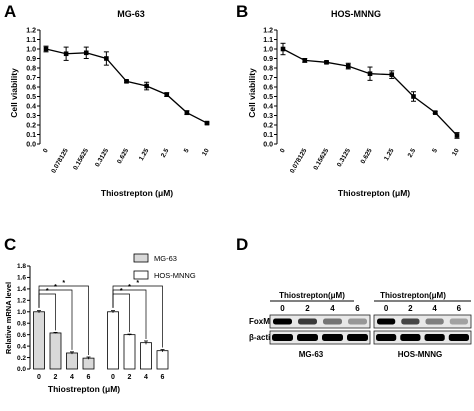 The width and height of the screenshot is (474, 411). Describe the element at coordinates (81, 159) in the screenshot. I see `chart-a-xtick-label: 0.15625` at that location.